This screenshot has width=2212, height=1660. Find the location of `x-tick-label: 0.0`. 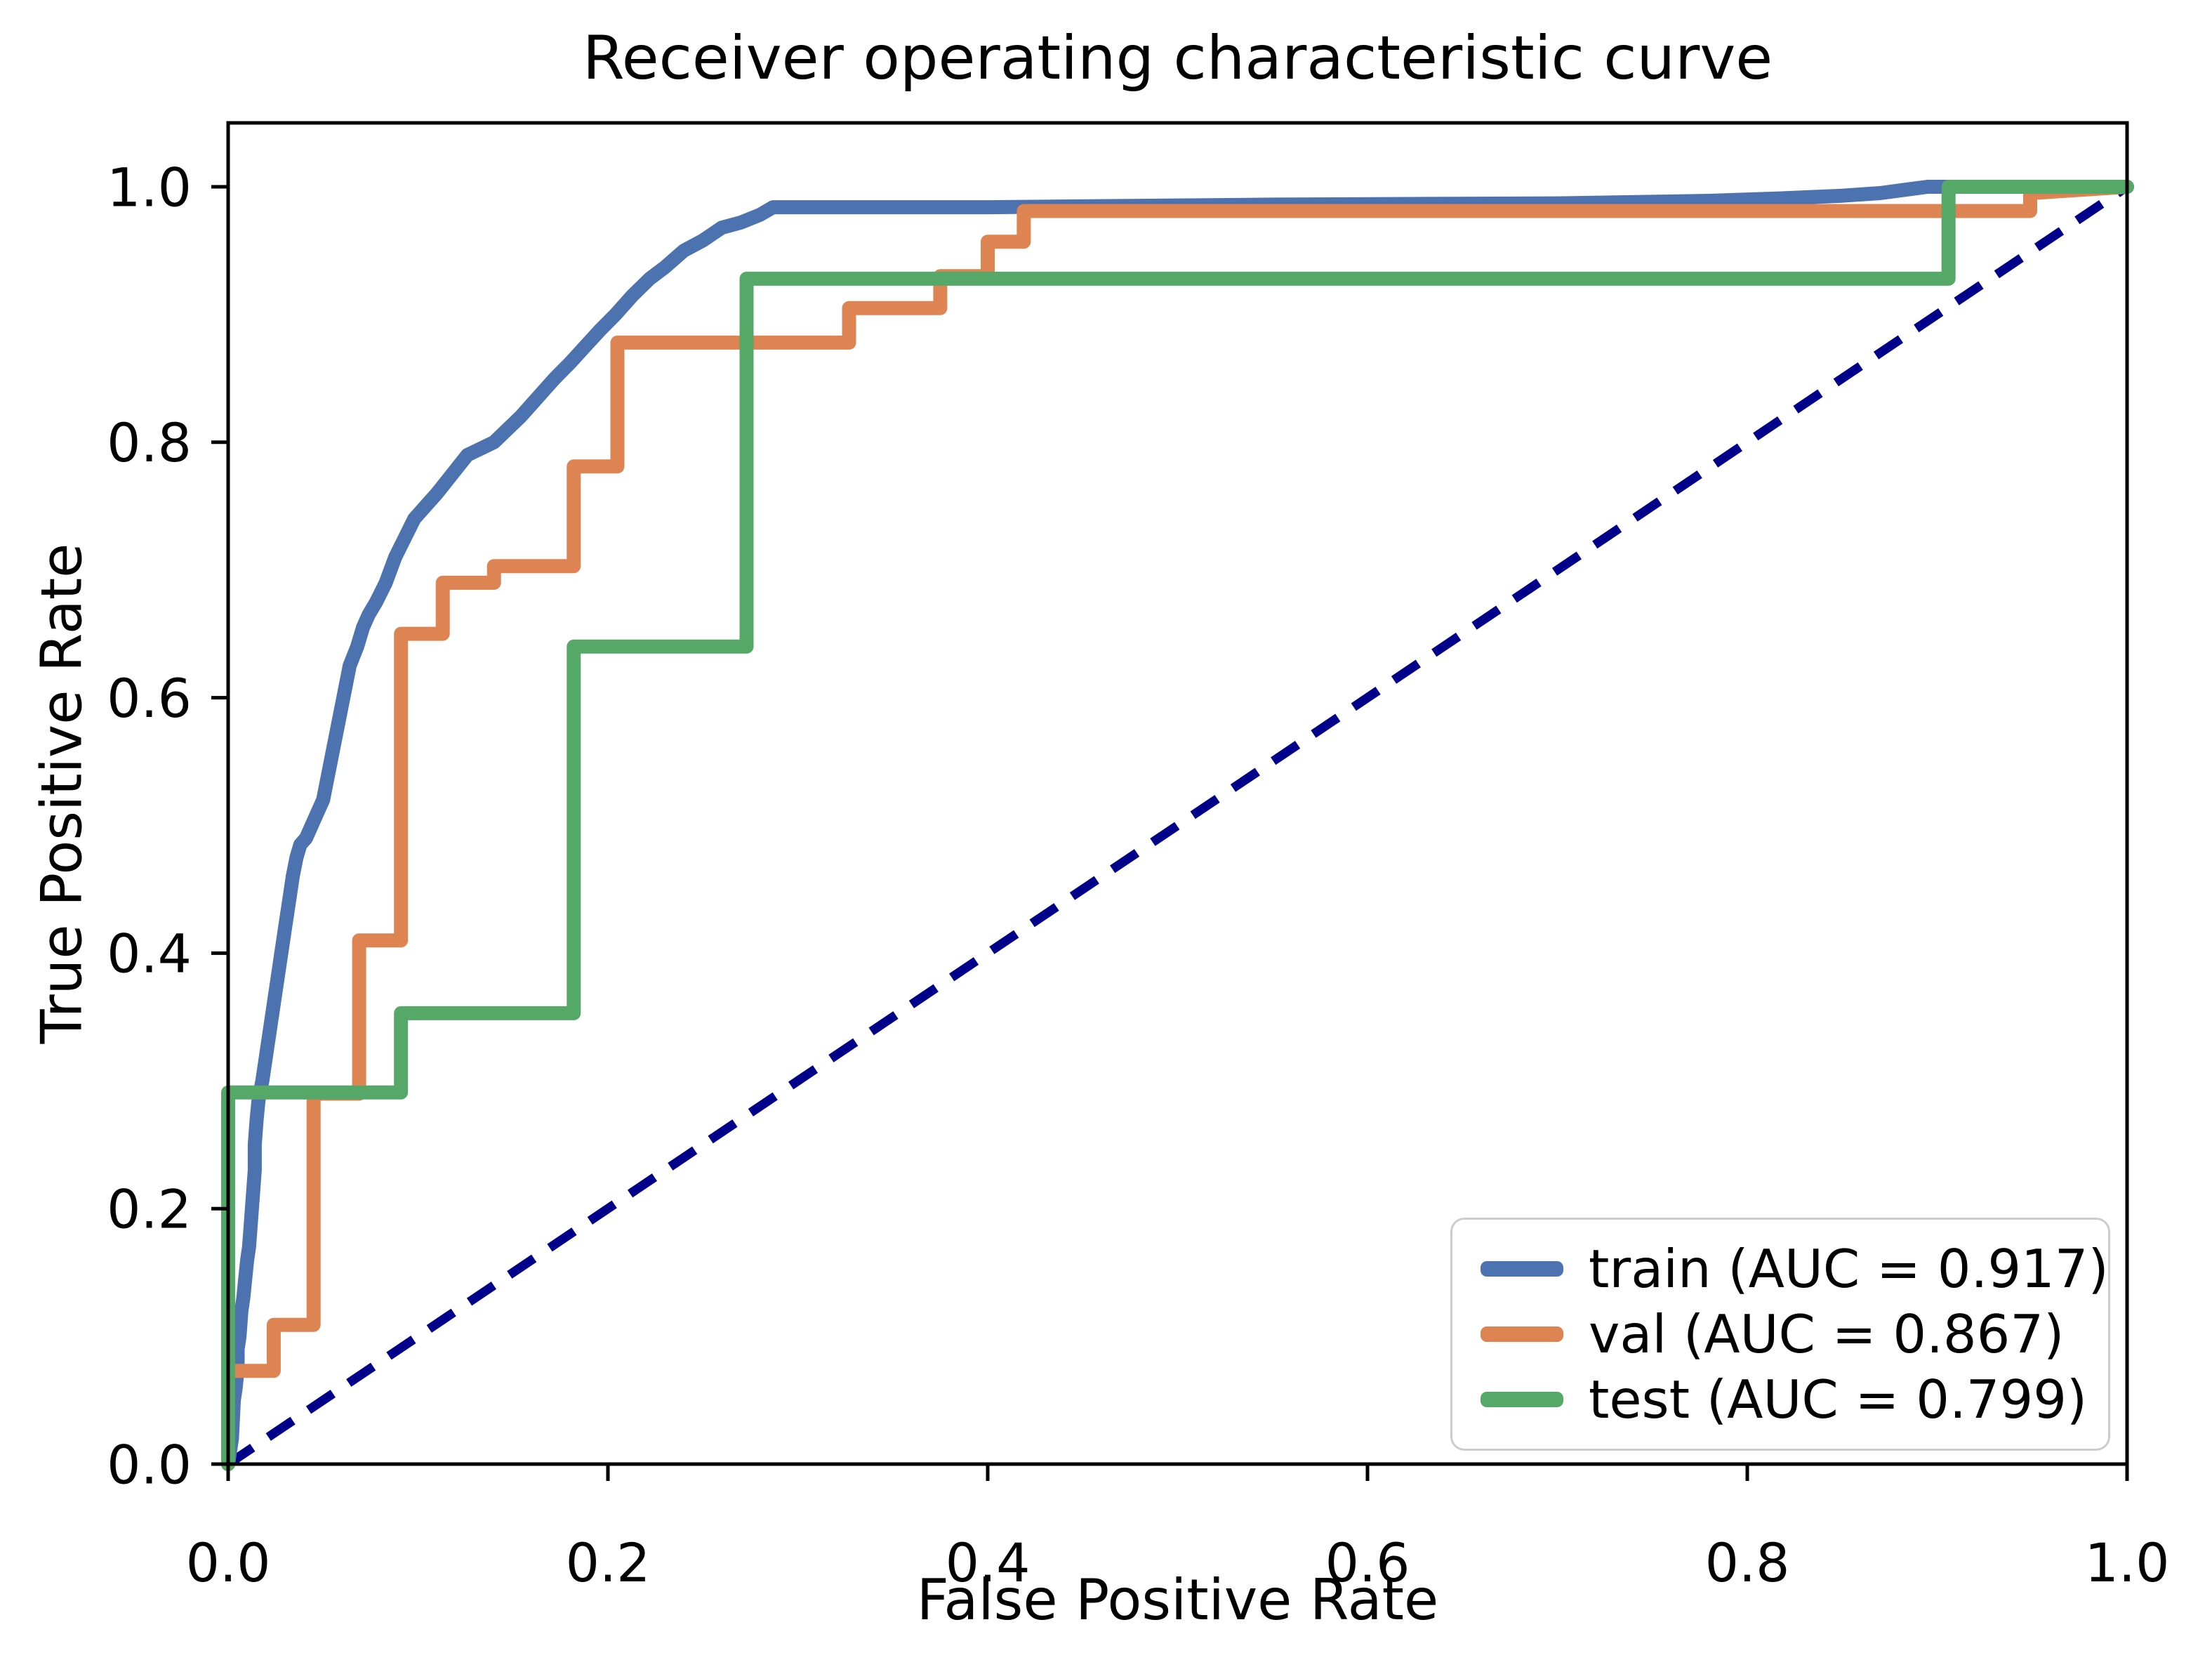

x-tick-label: 0.0 is located at coordinates (229, 1562).